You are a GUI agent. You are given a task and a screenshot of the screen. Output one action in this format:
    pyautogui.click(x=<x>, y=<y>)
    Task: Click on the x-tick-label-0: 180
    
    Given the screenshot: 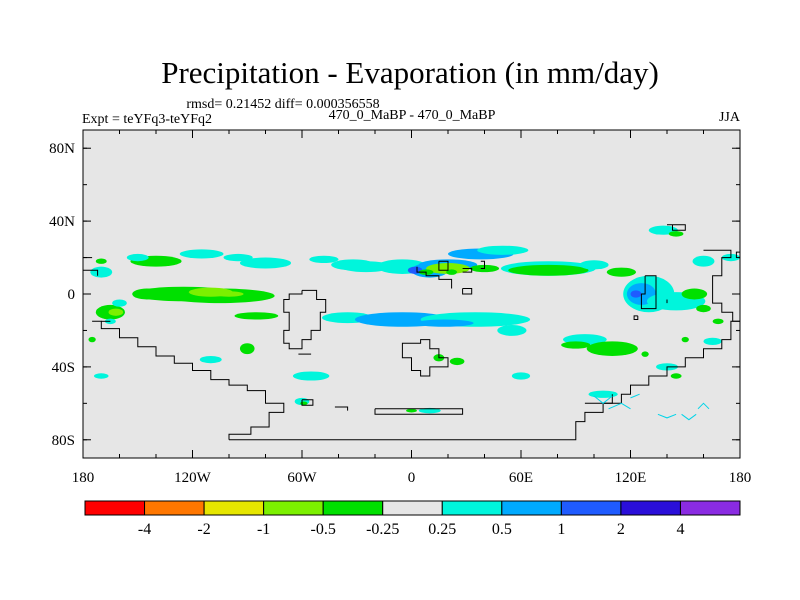 What is the action you would take?
    pyautogui.click(x=83, y=478)
    